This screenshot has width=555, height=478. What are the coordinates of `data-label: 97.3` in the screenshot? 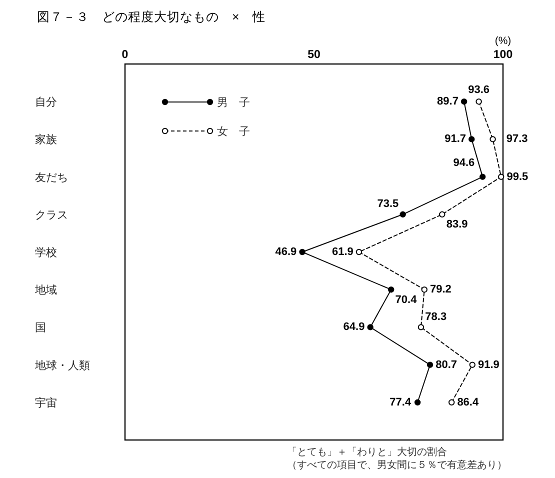 It's located at (517, 139).